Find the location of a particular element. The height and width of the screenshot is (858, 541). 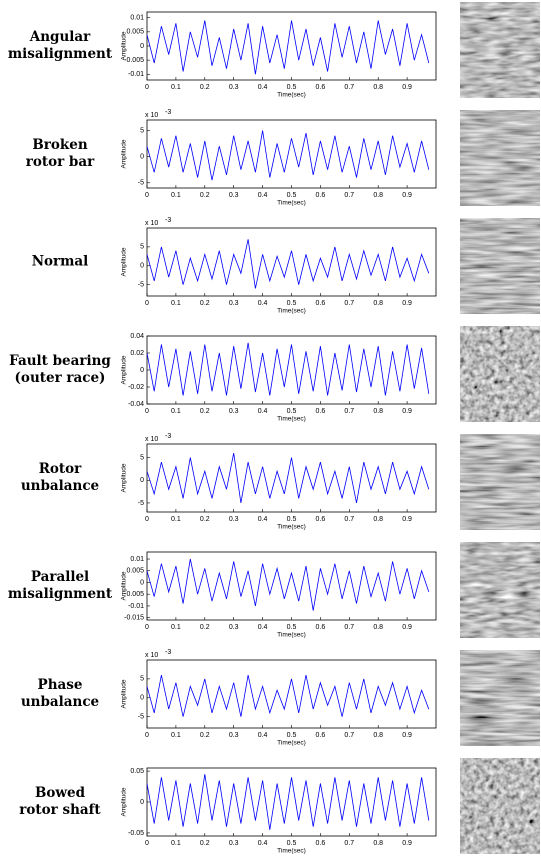

y-tick-label: 0.05 is located at coordinates (137, 771).